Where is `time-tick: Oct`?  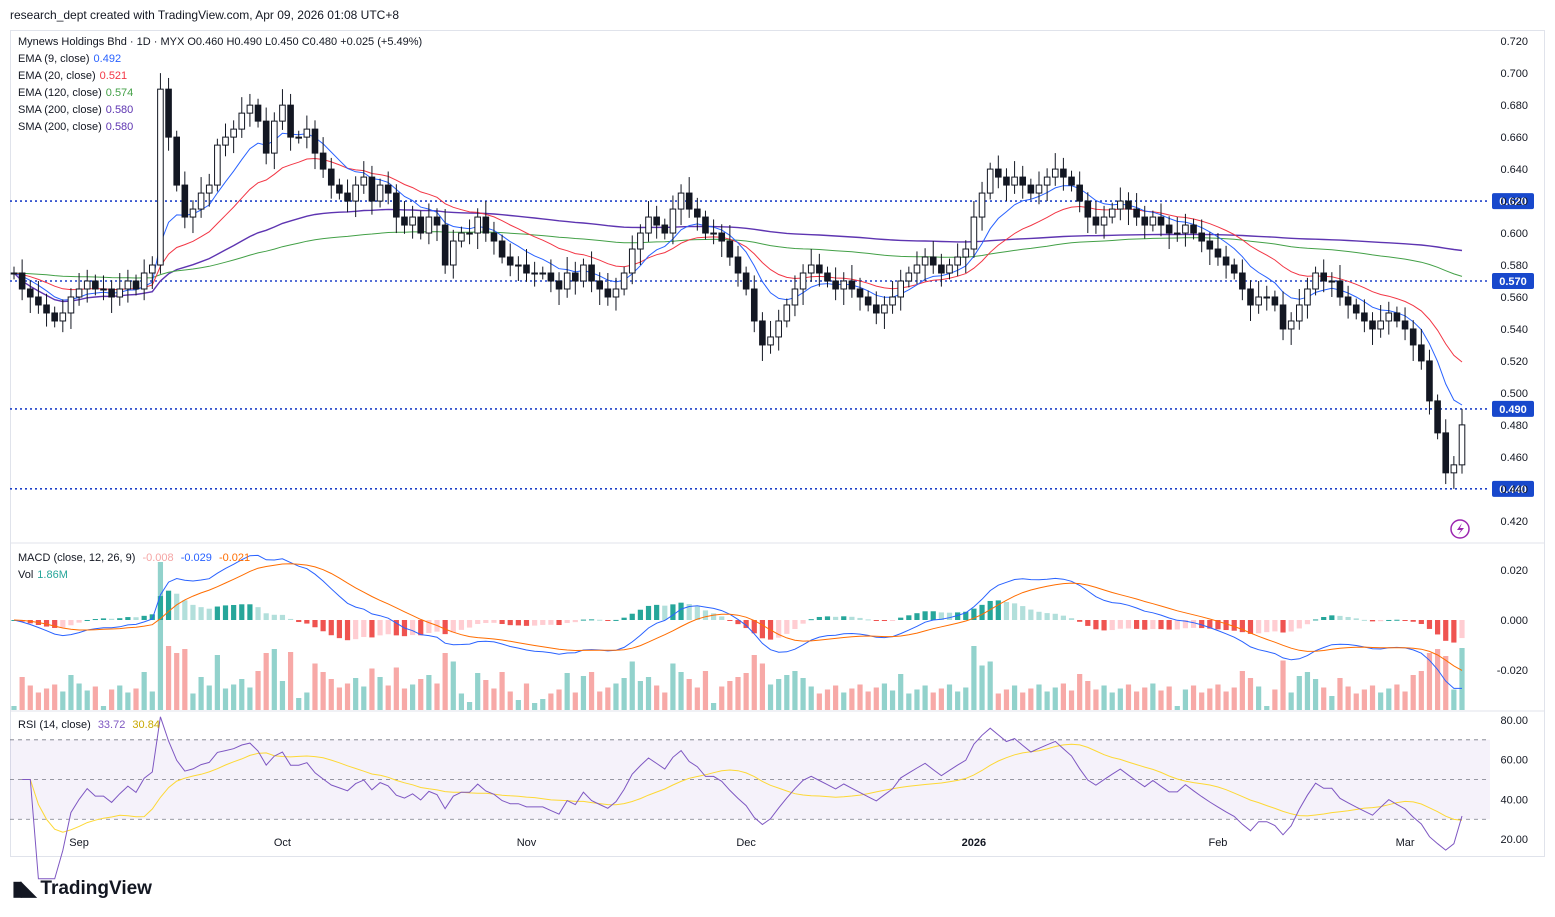 time-tick: Oct is located at coordinates (282, 843).